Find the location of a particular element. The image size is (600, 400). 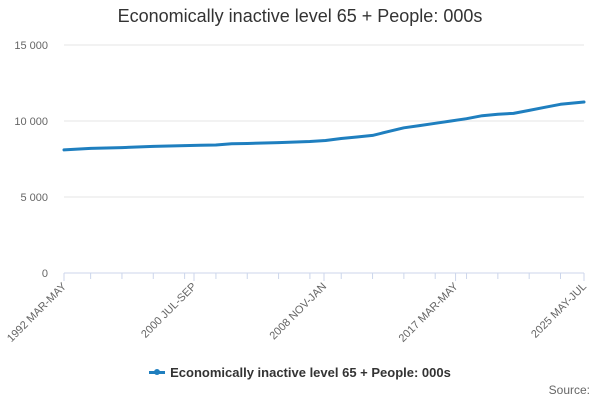

y-tick-label: 5 000 is located at coordinates (34, 198).